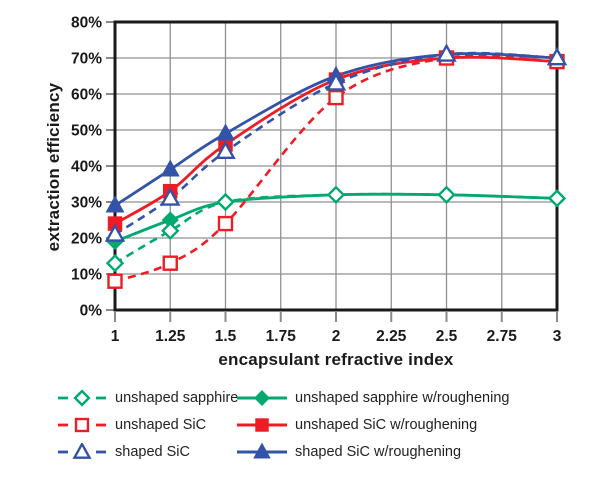  What do you see at coordinates (82, 425) in the screenshot?
I see `legend-open-square-dashed-line-icon` at bounding box center [82, 425].